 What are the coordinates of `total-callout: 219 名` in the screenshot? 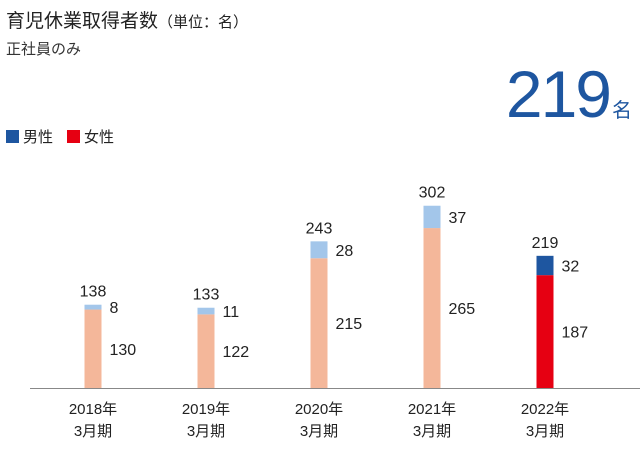 It's located at (569, 94).